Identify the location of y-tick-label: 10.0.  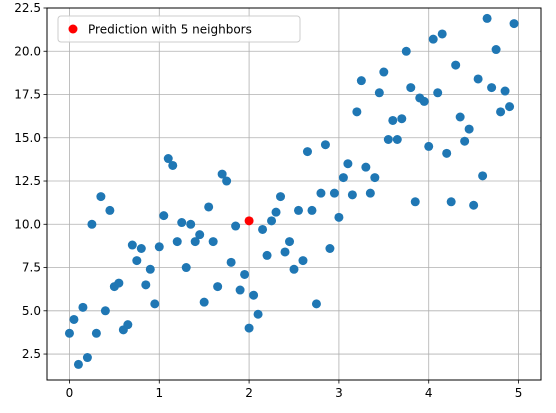
(27, 224).